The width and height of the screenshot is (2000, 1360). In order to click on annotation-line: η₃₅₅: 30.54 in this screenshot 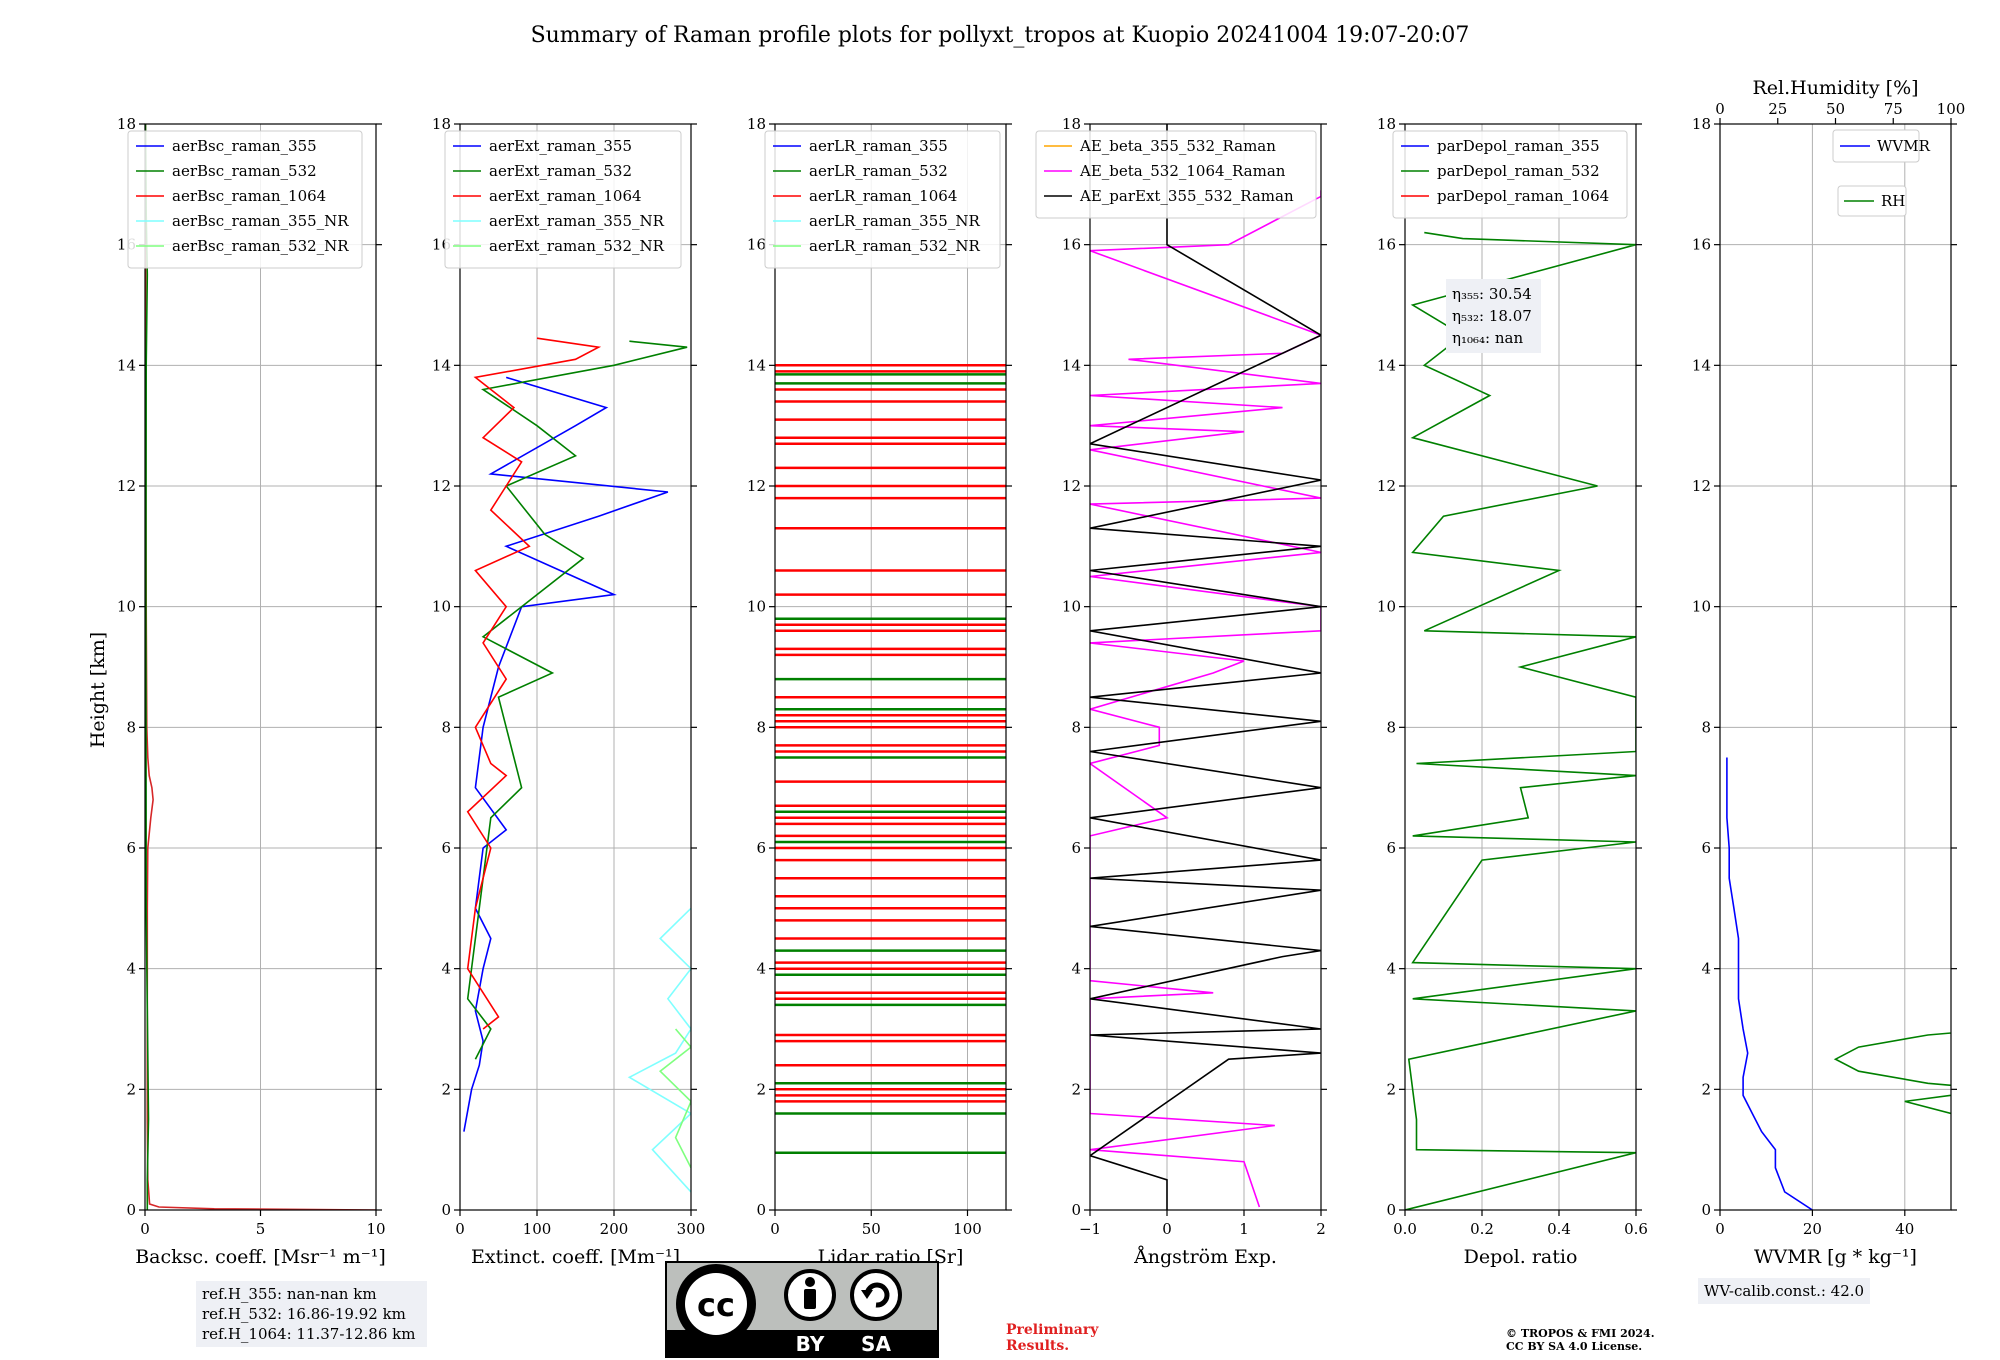, I will do `click(1492, 294)`.